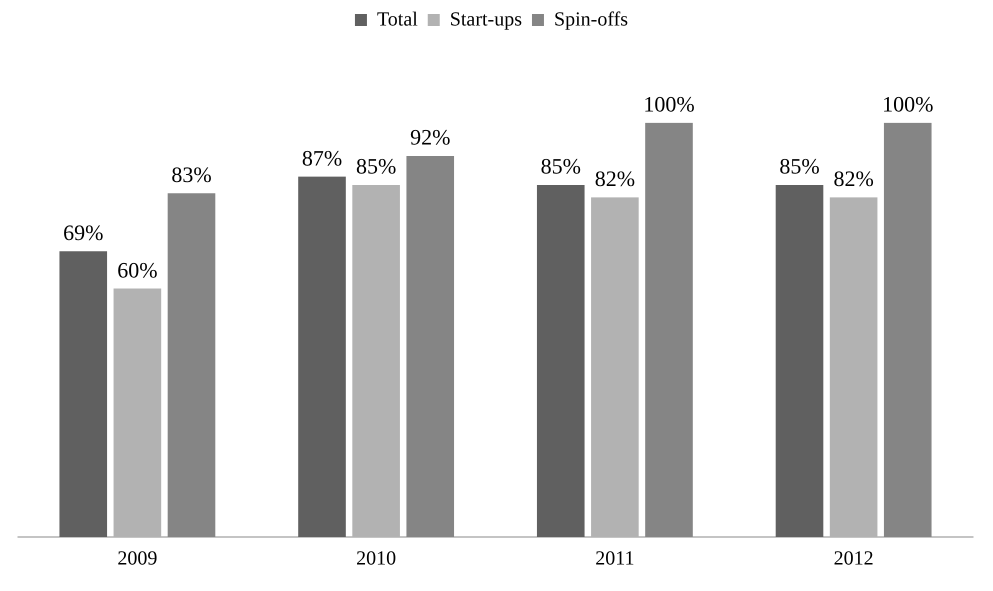 This screenshot has height=591, width=993. Describe the element at coordinates (376, 558) in the screenshot. I see `x-tick-label: 2010` at that location.